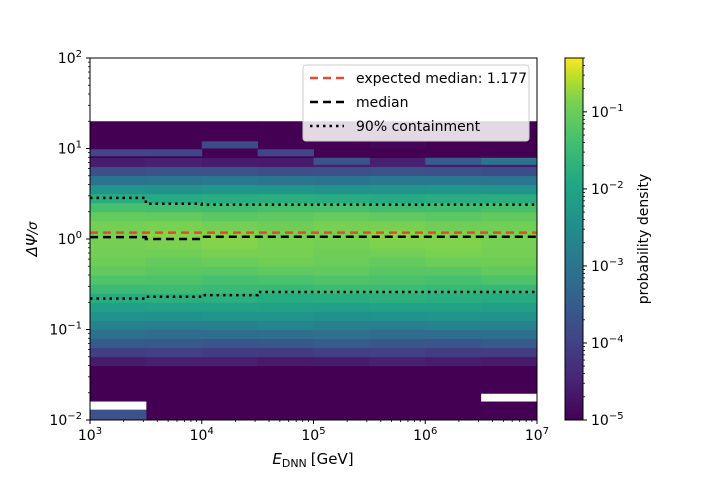 The width and height of the screenshot is (720, 480). I want to click on colorbar-tick-label: 10⁻¹, so click(607, 112).